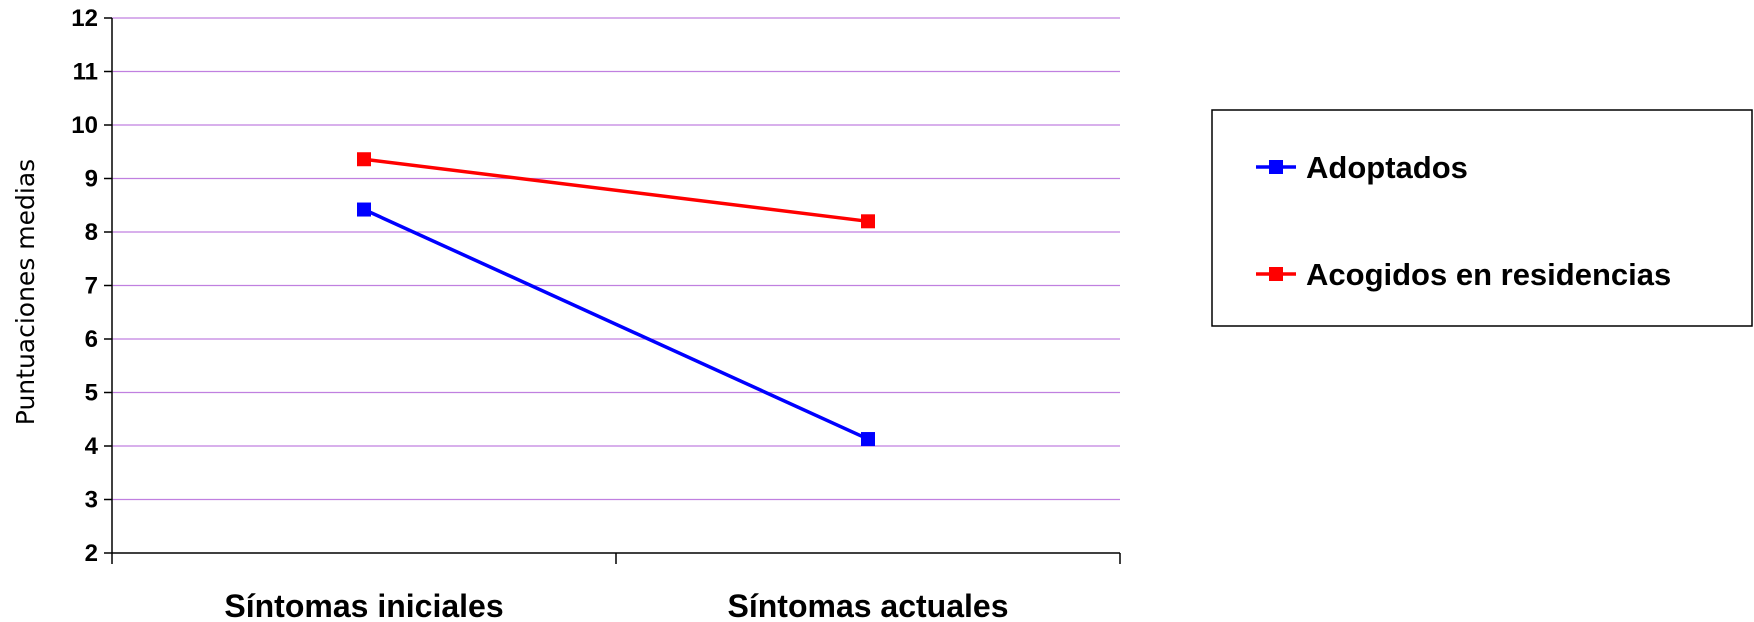  I want to click on series, so click(616, 299).